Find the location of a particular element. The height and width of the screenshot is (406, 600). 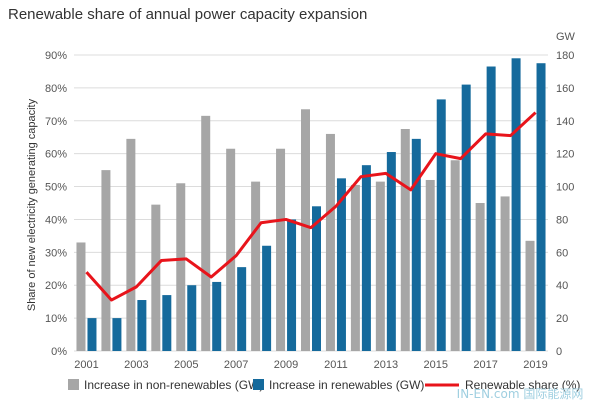

x-tick-label: 2013 is located at coordinates (386, 365).